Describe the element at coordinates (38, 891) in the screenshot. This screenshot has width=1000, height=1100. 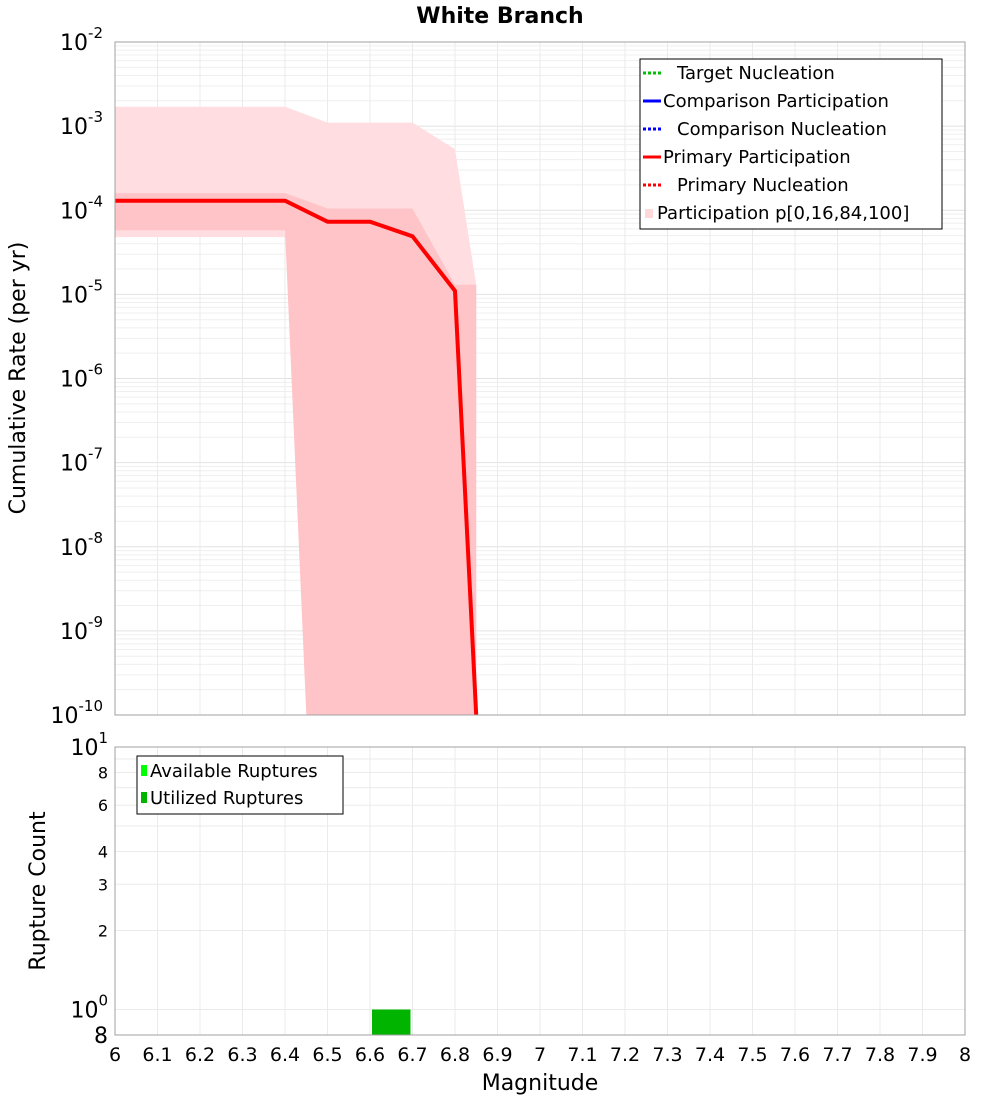
I see `count-y-axis-label: Rupture Count` at that location.